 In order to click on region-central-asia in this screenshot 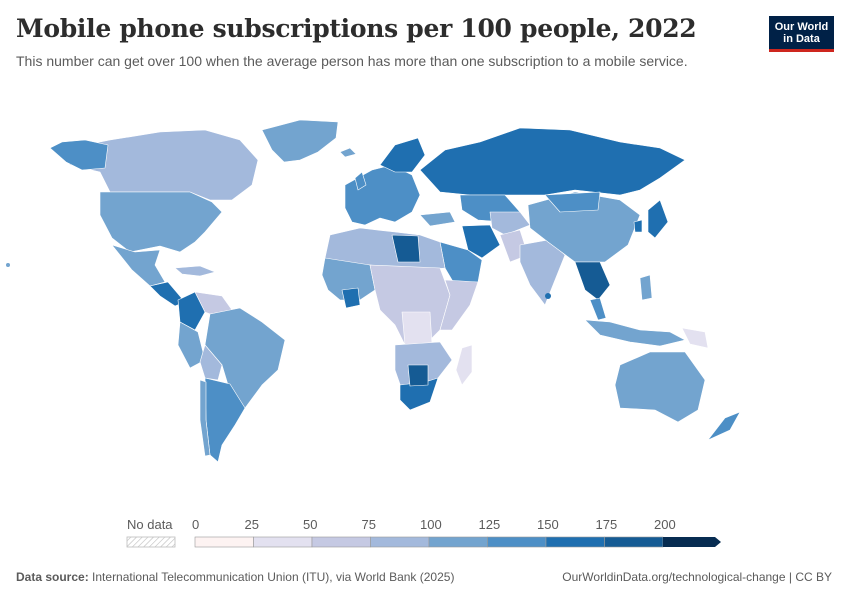, I will do `click(510, 223)`.